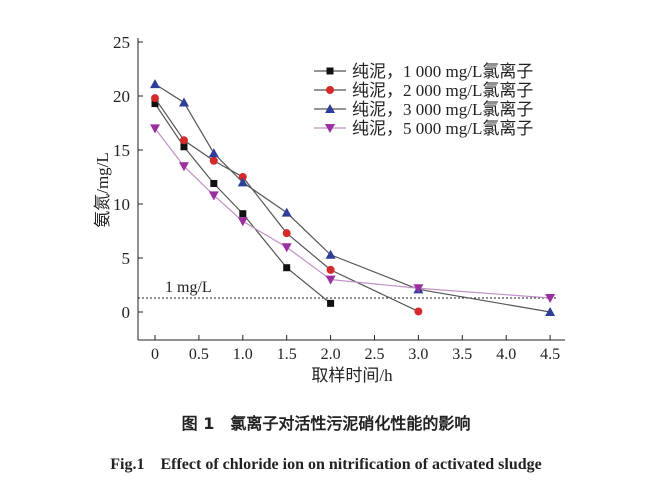 The height and width of the screenshot is (499, 652). Describe the element at coordinates (331, 354) in the screenshot. I see `x-tick-label: 2.0` at that location.